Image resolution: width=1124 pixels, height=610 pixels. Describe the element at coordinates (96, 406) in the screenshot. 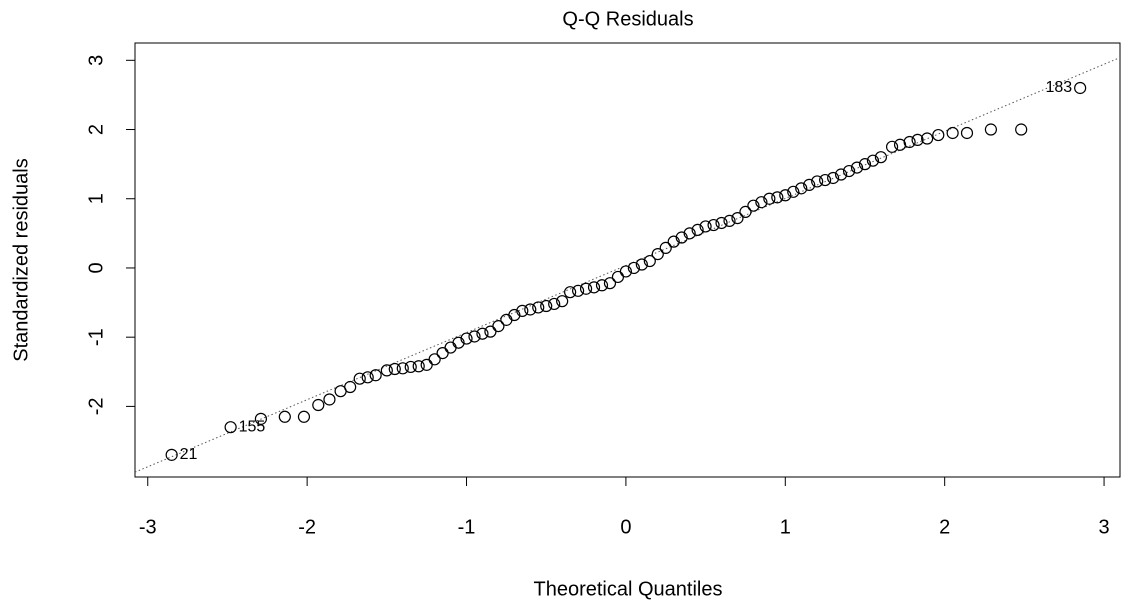

I see `y-tick-label: -2` at that location.